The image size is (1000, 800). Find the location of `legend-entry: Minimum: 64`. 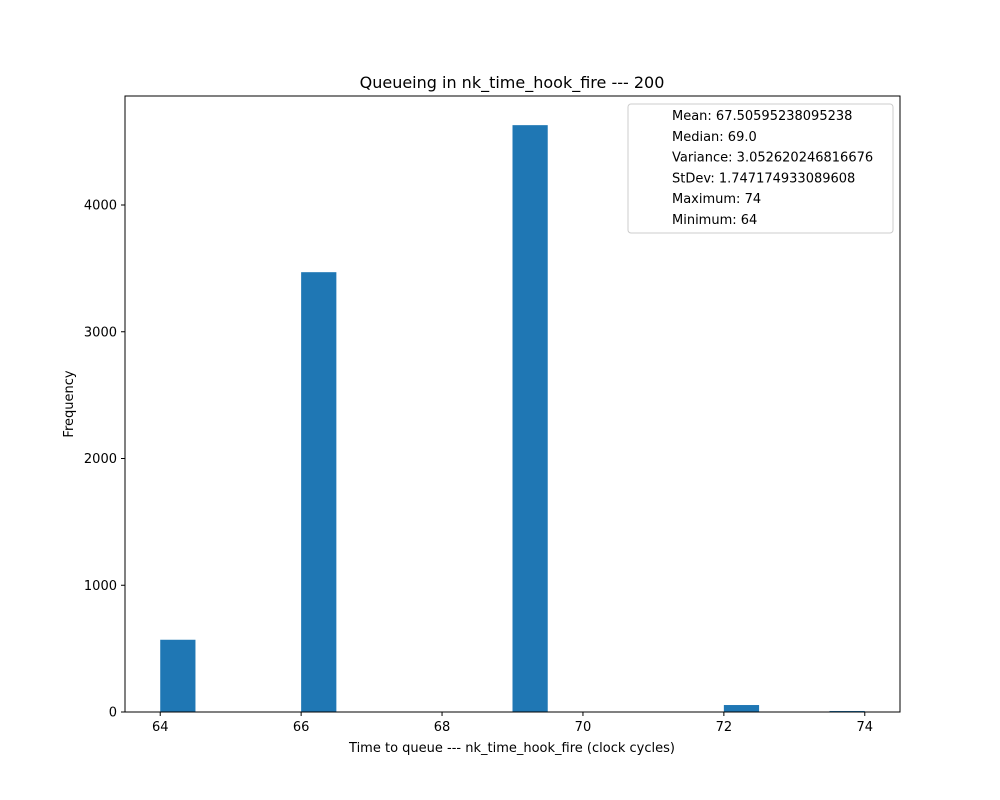

legend-entry: Minimum: 64 is located at coordinates (714, 220).